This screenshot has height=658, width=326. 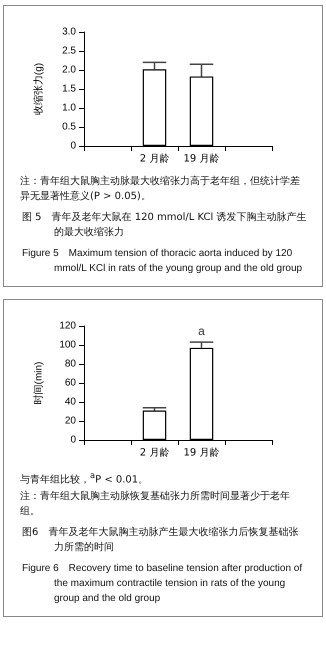 What do you see at coordinates (69, 89) in the screenshot?
I see `y-tick-label: 1.5` at bounding box center [69, 89].